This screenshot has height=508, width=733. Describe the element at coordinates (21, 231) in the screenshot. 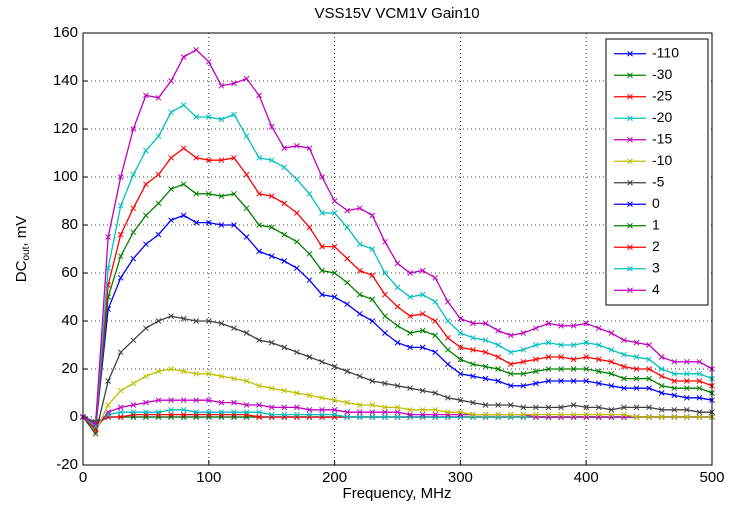

I see `y-label-rest: , mV` at that location.